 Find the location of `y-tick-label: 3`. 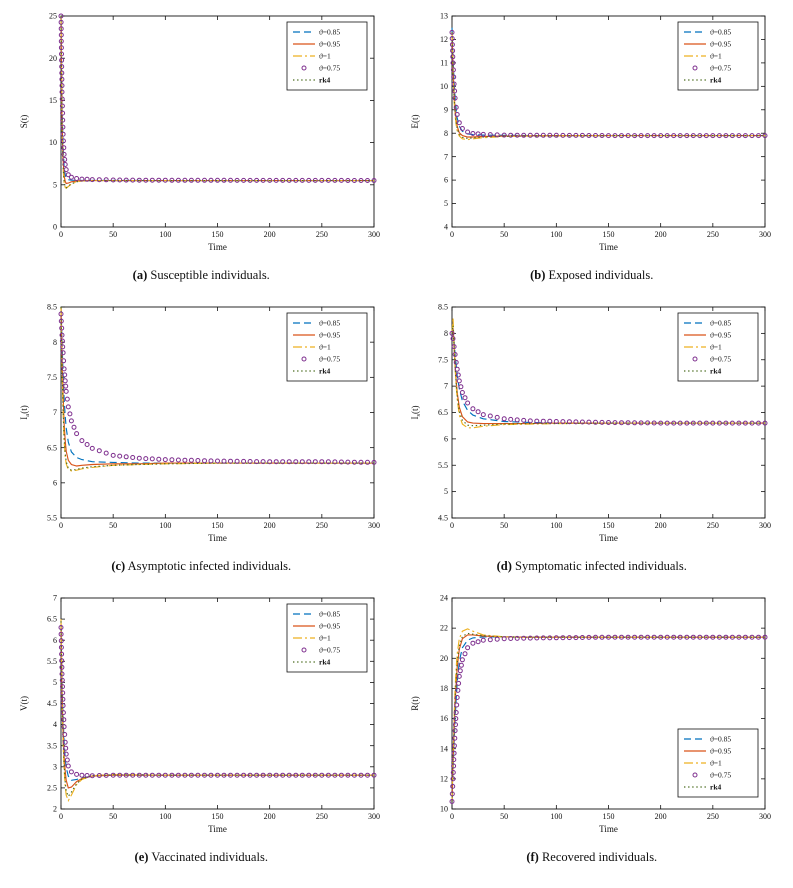

y-tick-label: 3 is located at coordinates (55, 766).